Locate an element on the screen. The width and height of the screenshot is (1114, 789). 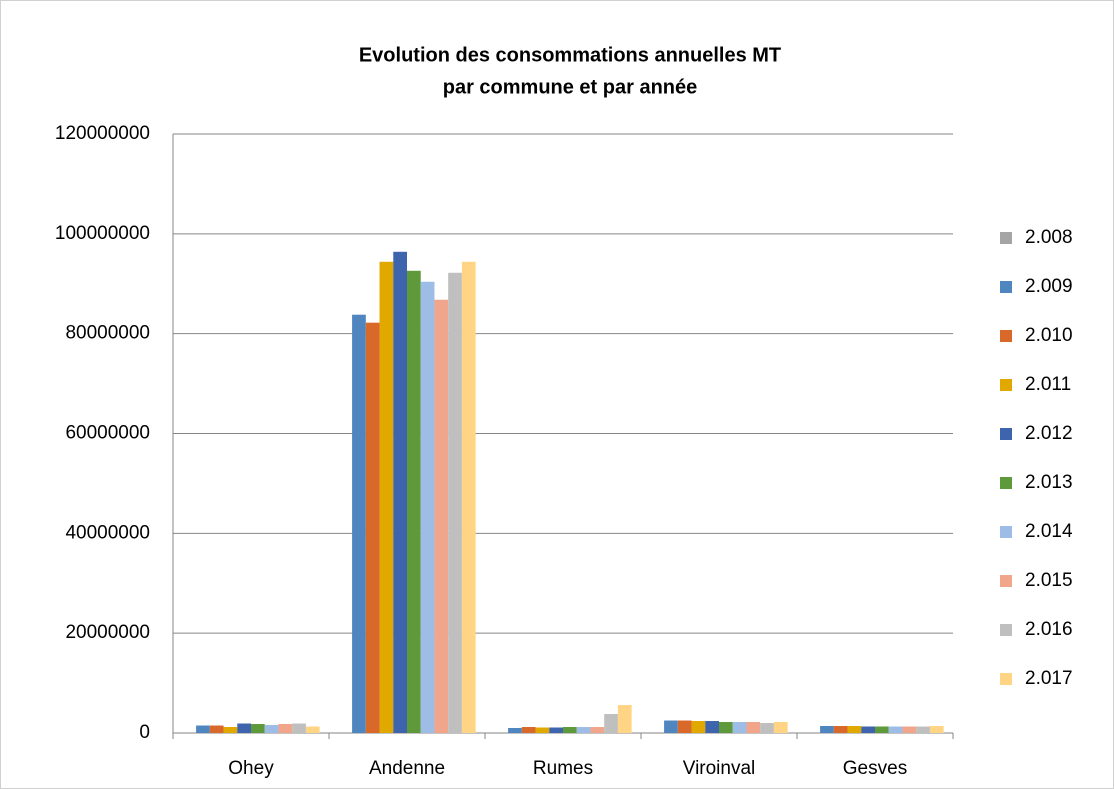
y-tick-label: 80000000 is located at coordinates (107, 333).